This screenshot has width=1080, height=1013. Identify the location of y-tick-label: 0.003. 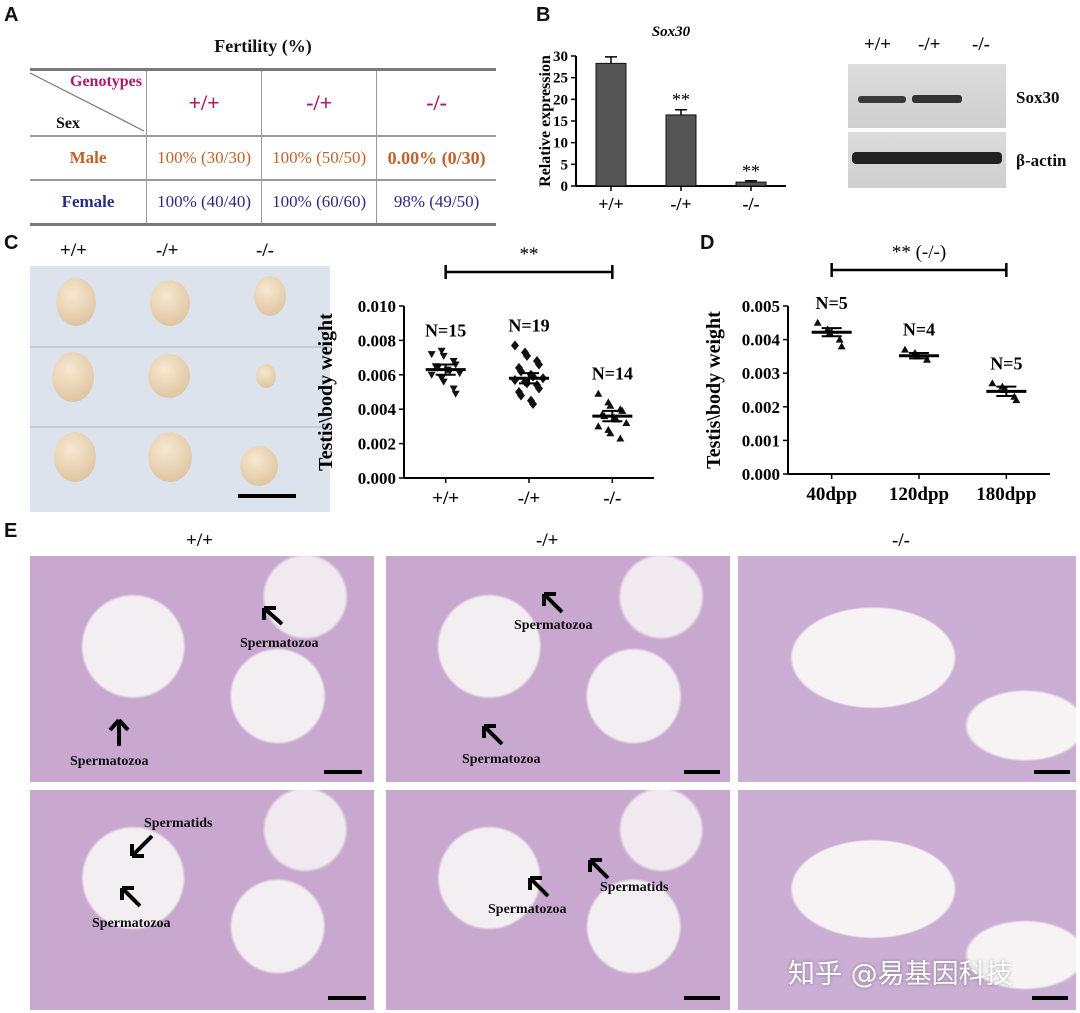
(761, 373).